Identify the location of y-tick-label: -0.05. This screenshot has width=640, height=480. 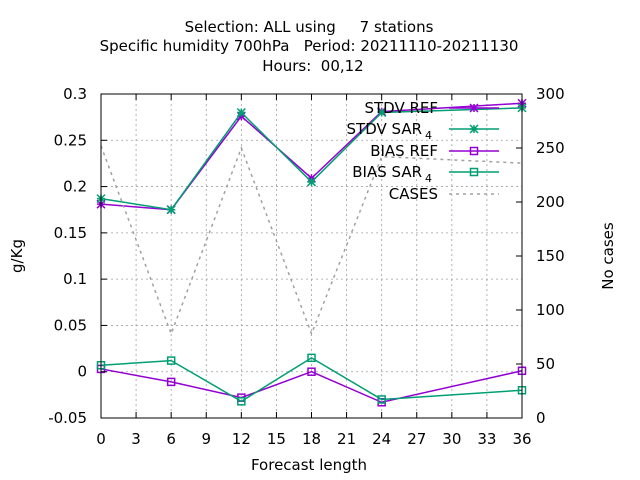
(67, 418).